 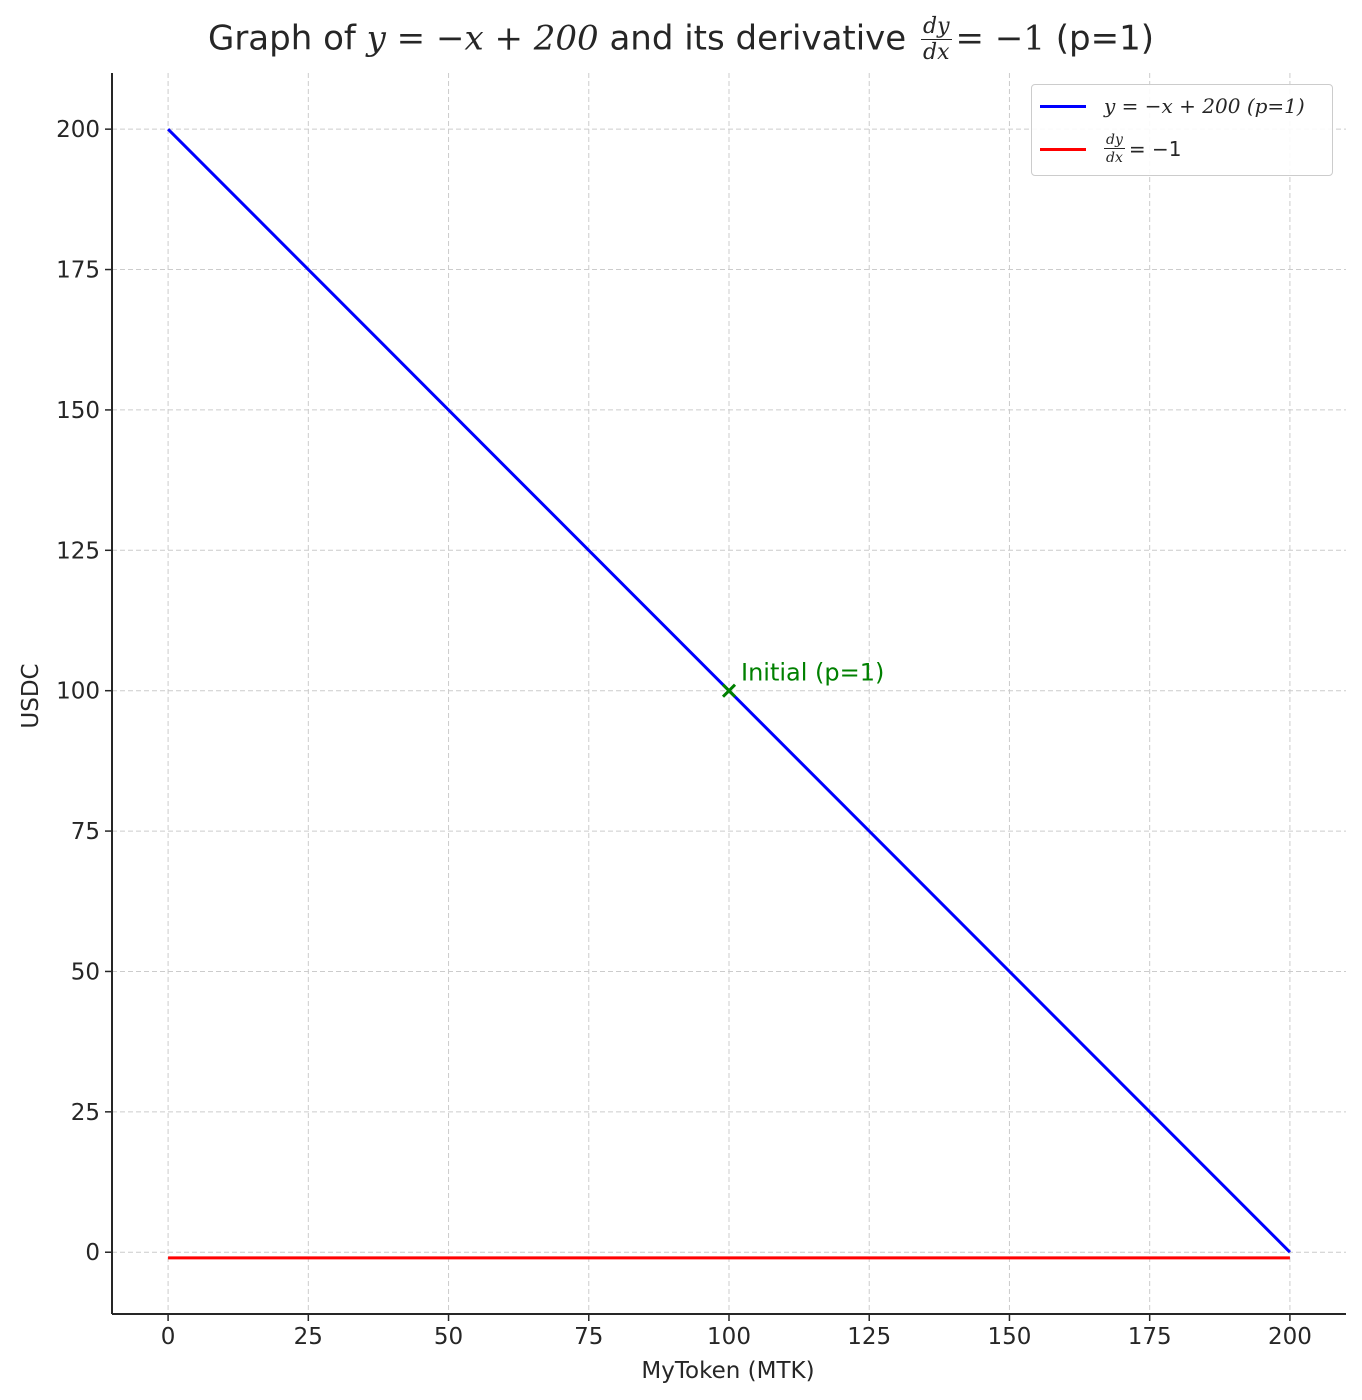 I want to click on y-tick-label: 100, so click(x=78, y=692).